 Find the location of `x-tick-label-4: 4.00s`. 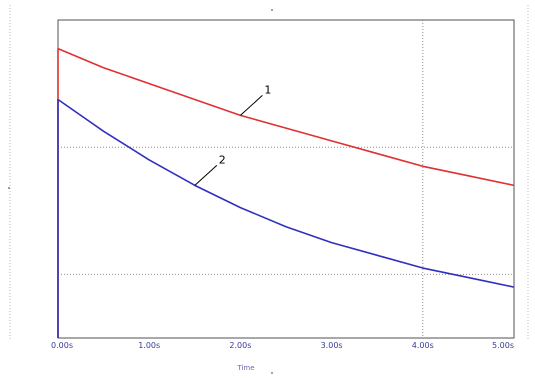

x-tick-label-4: 4.00s is located at coordinates (423, 345).